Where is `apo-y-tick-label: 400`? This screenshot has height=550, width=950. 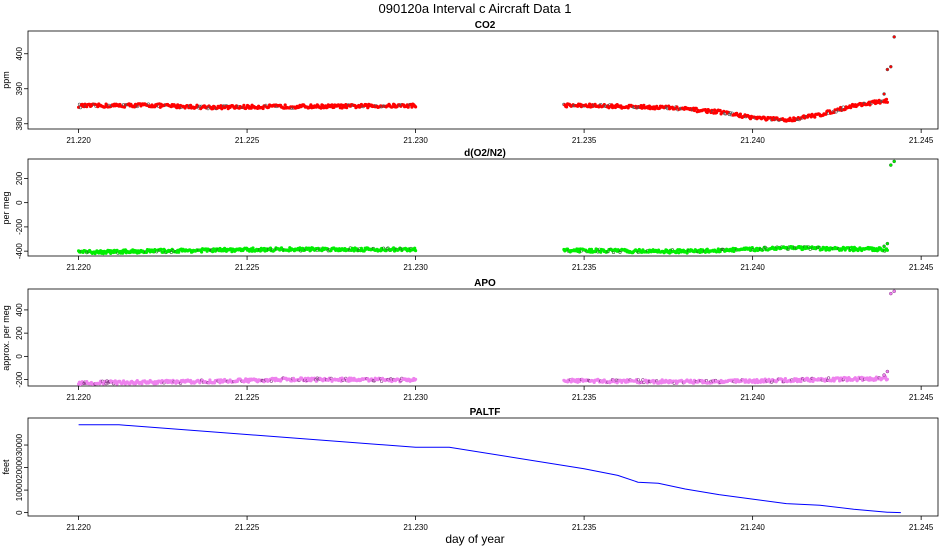
apo-y-tick-label: 400 is located at coordinates (19, 310).